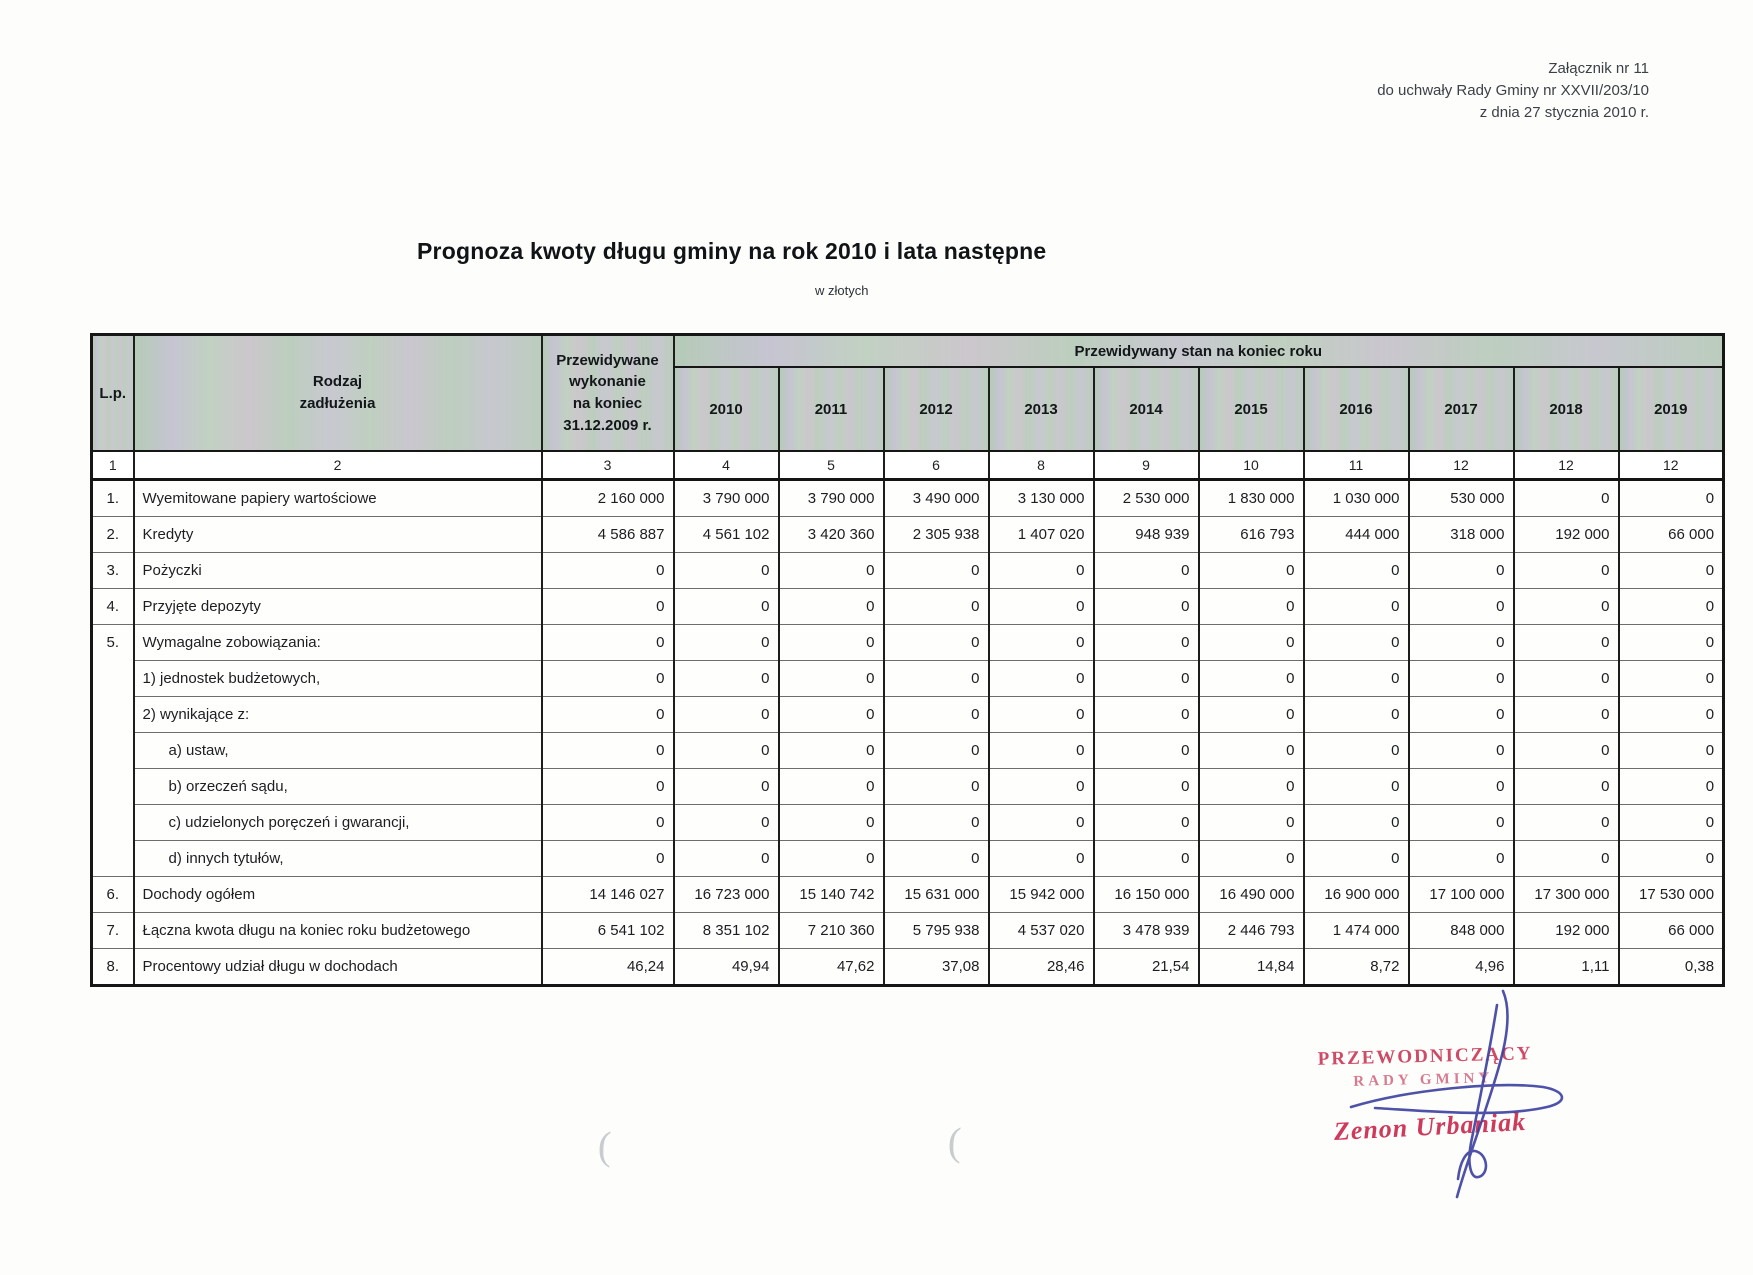 This screenshot has height=1275, width=1753. I want to click on row-number: 5., so click(112, 642).